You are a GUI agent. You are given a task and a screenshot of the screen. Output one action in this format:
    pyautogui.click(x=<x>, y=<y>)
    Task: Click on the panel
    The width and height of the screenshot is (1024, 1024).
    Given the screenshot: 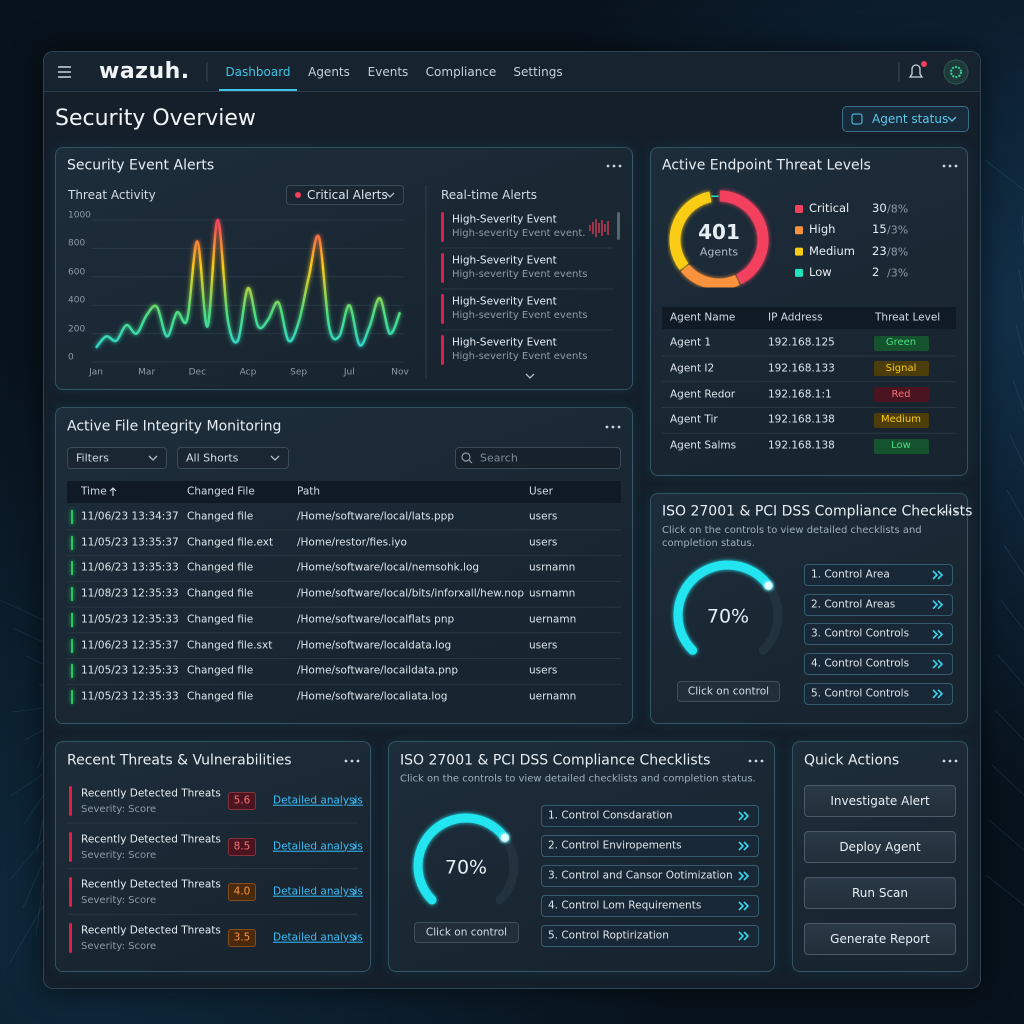 What is the action you would take?
    pyautogui.click(x=213, y=856)
    